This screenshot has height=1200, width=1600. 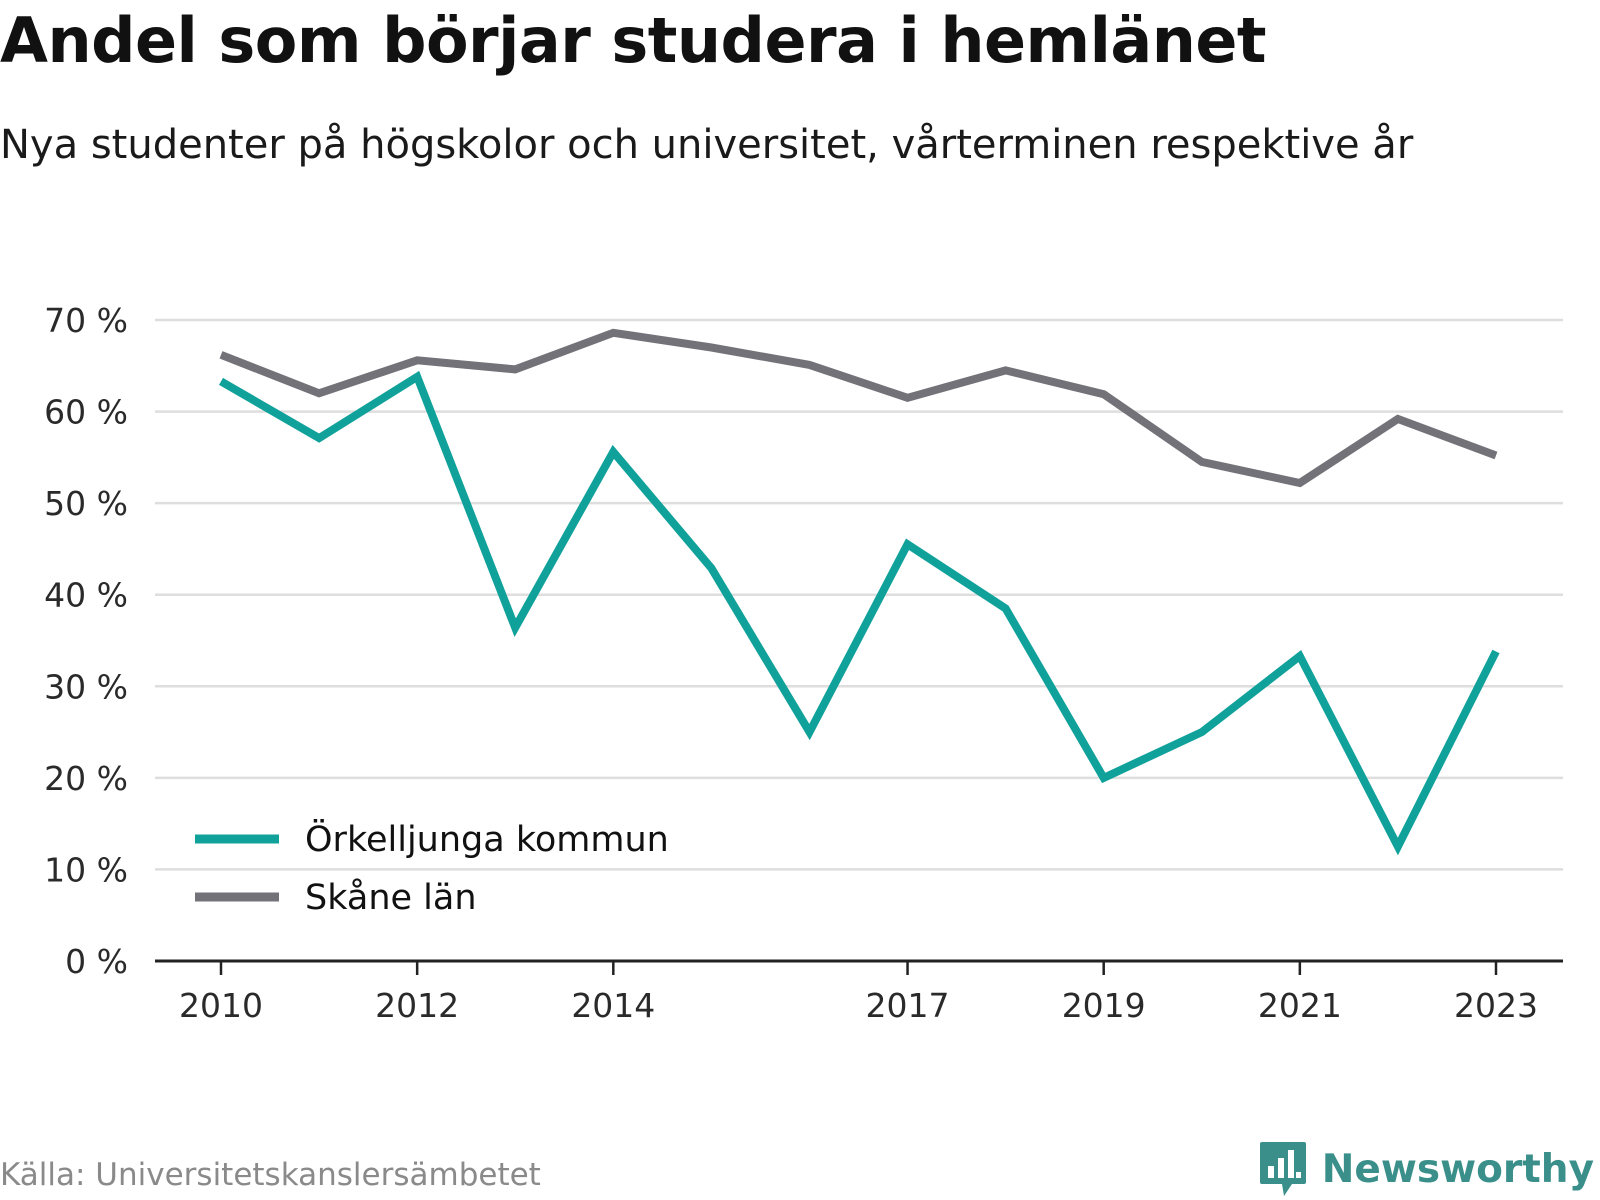 I want to click on legend-label-skane: Skåne län, so click(x=391, y=897).